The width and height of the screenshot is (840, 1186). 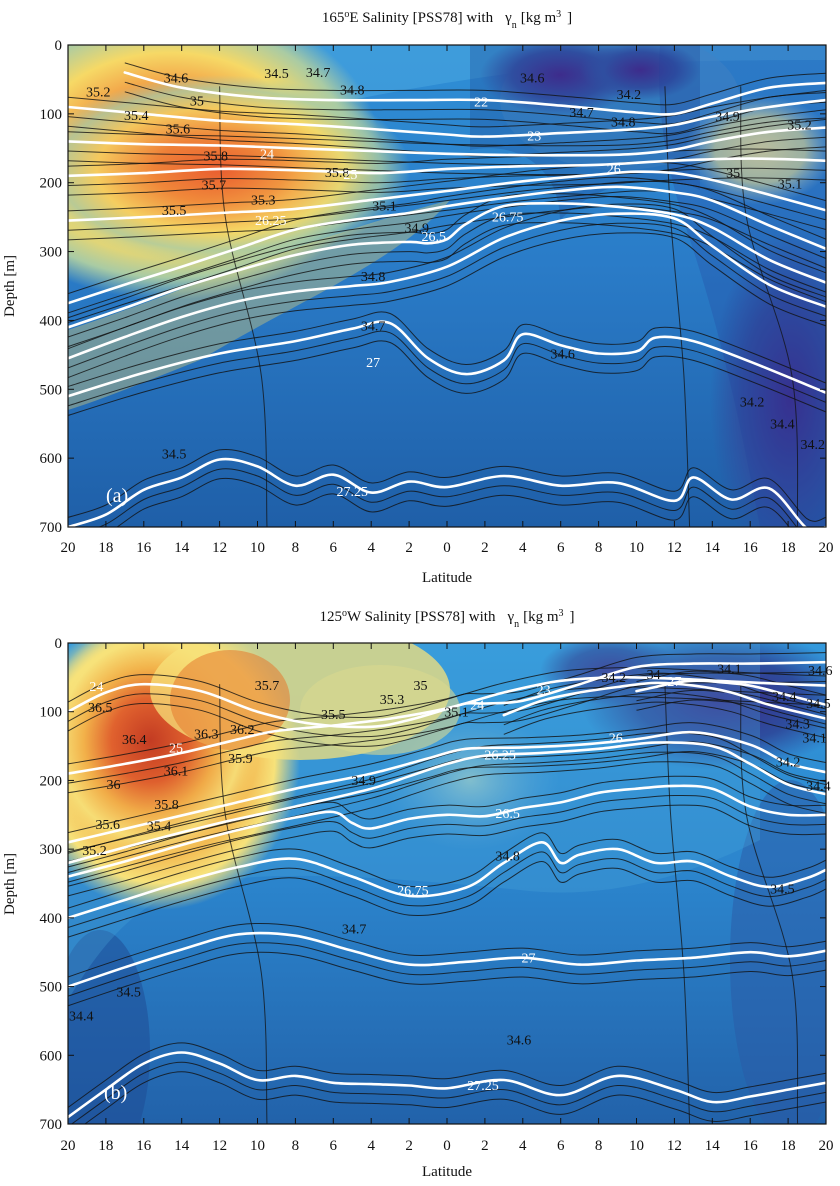 I want to click on salinity-contour-label: 35.7, so click(x=214, y=185).